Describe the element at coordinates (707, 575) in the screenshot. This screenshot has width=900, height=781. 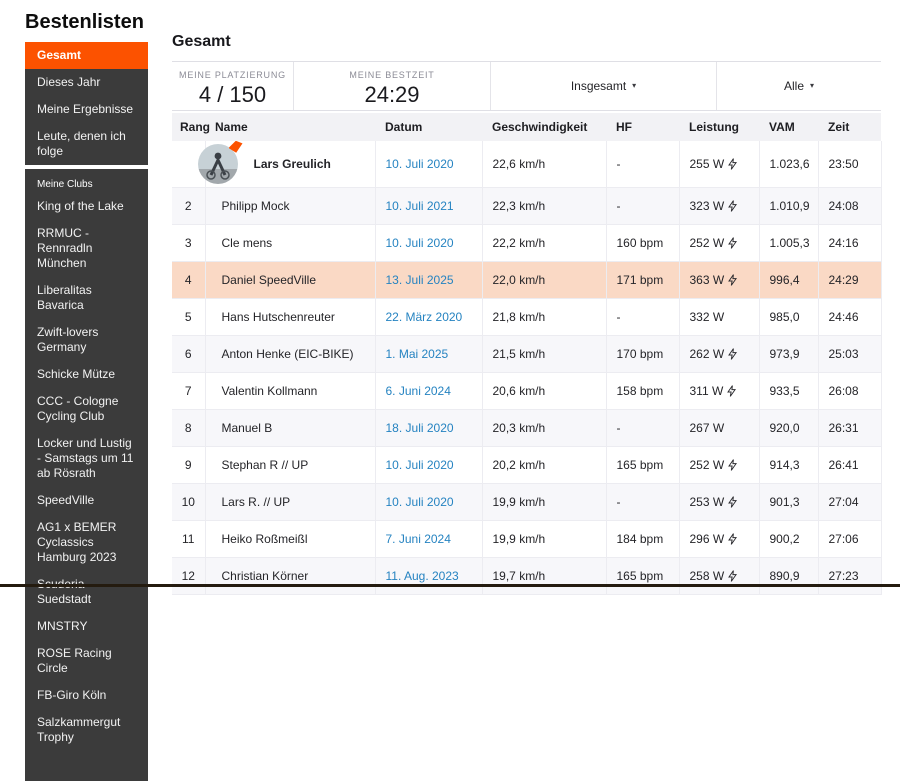
I see `power-value: 258 W` at that location.